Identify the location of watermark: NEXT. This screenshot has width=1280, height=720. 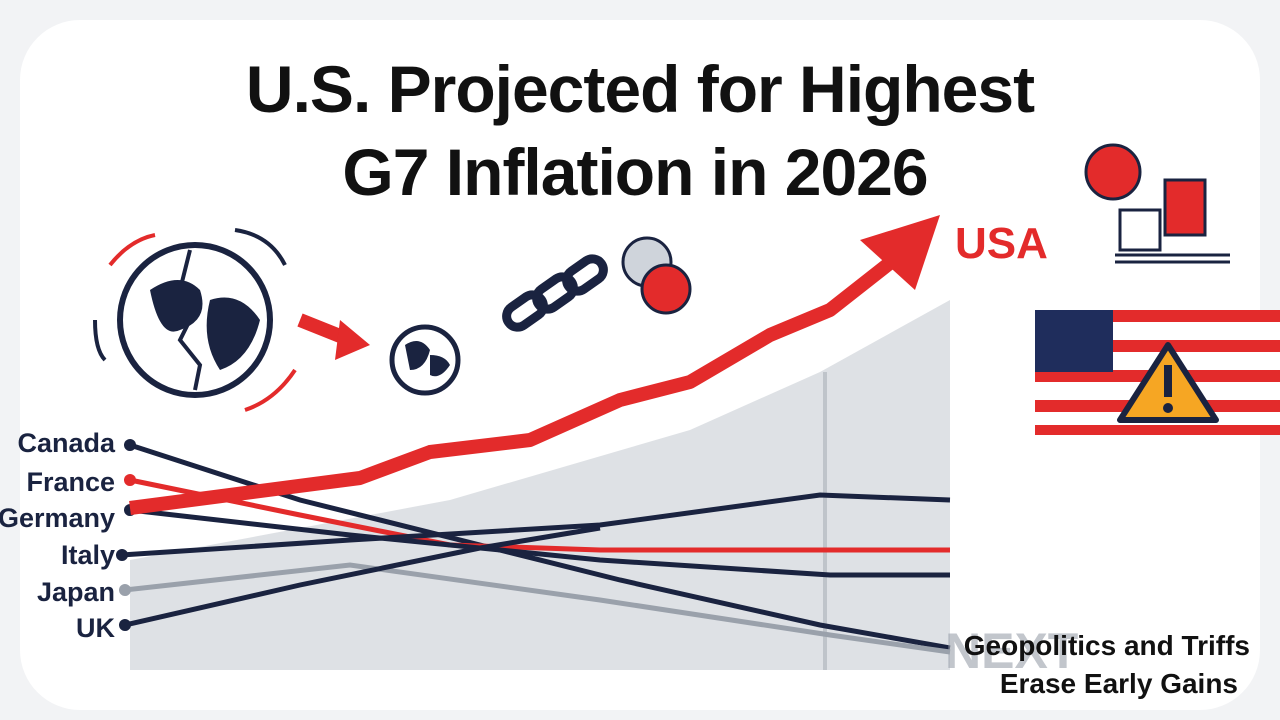
(1011, 651).